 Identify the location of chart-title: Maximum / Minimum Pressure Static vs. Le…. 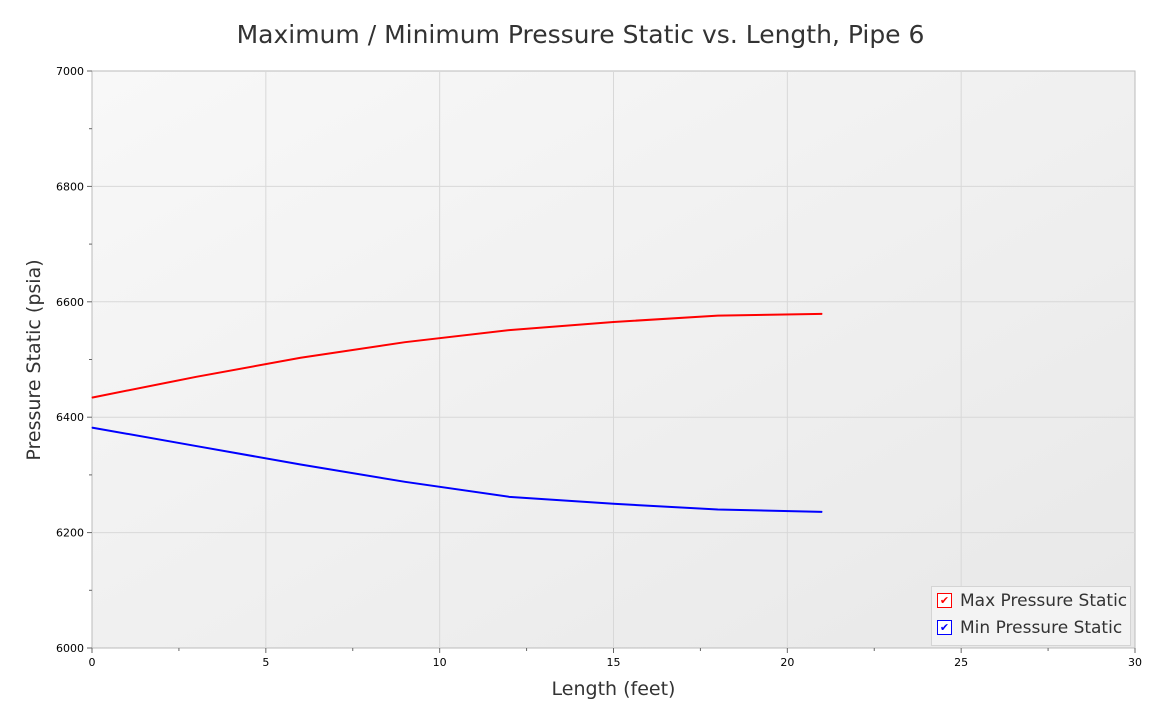
(580, 34).